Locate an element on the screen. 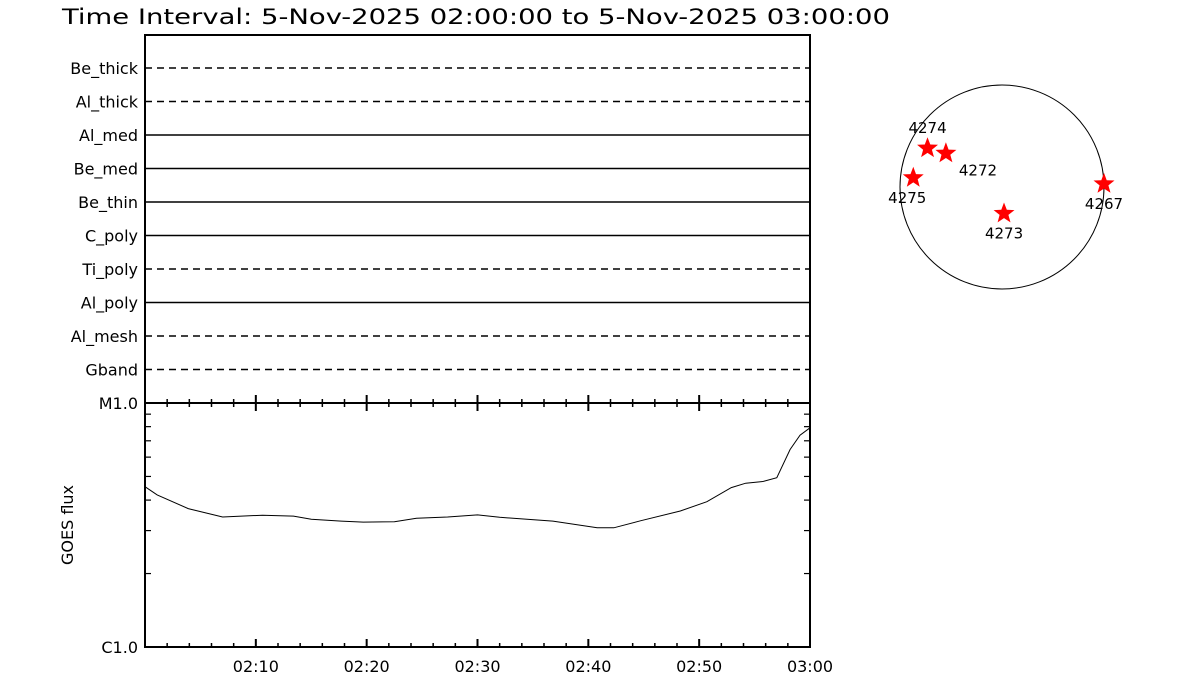 This screenshot has width=1200, height=700. x-tick-label: 02:20 is located at coordinates (367, 666).